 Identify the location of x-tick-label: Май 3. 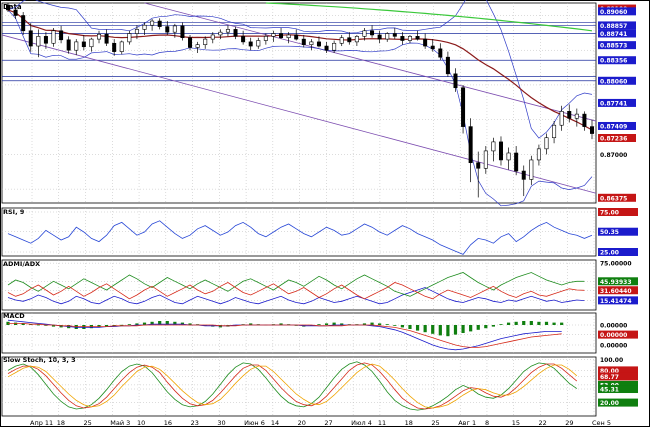
(120, 423).